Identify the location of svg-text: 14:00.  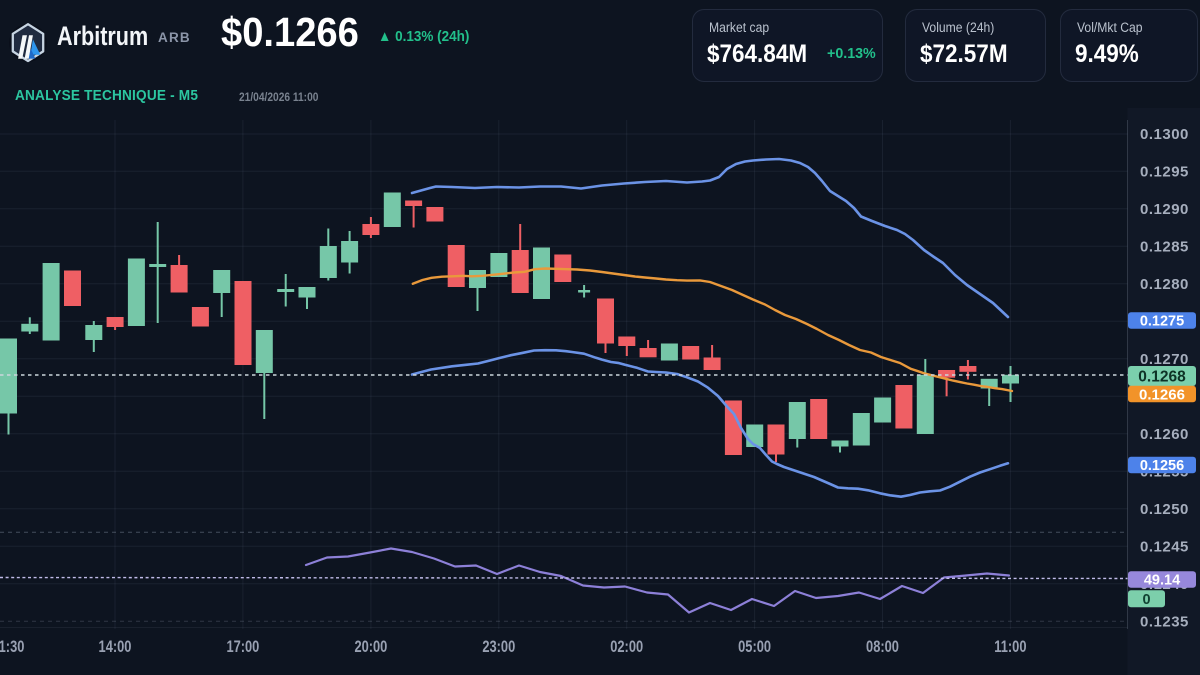
(115, 648).